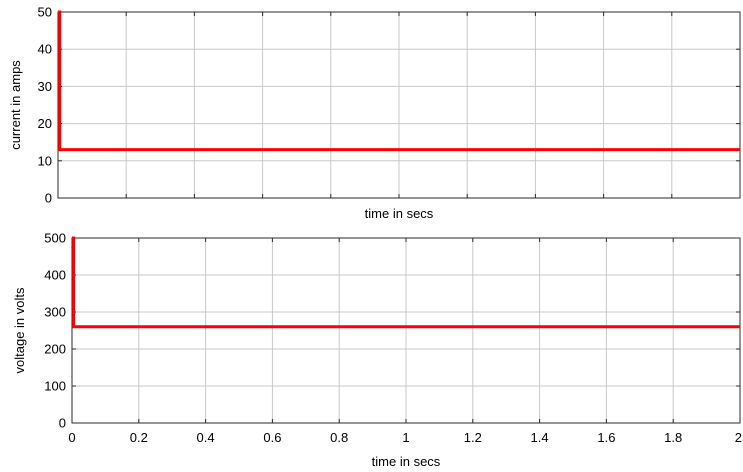 The width and height of the screenshot is (743, 472). Describe the element at coordinates (55, 349) in the screenshot. I see `voltage-y-tick-label-2: 200` at that location.